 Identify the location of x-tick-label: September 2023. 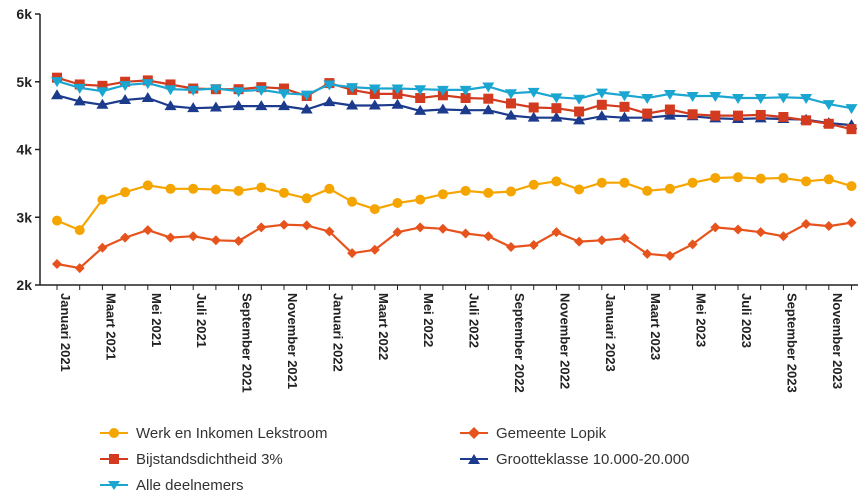
(791, 343).